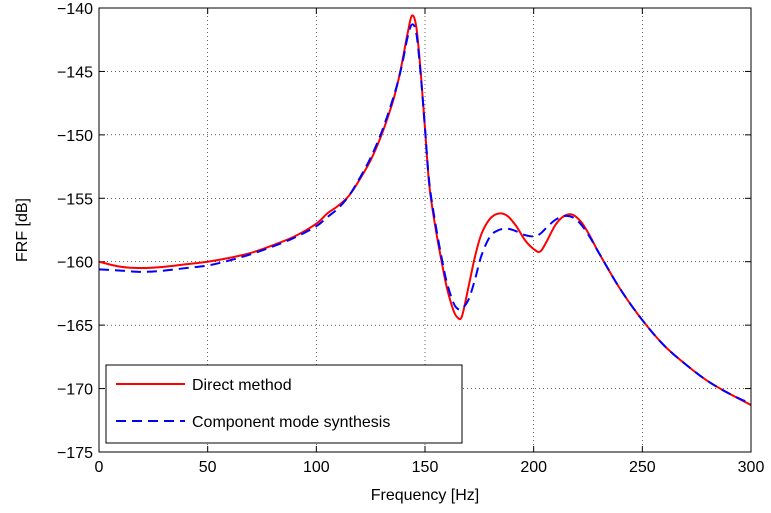 Image resolution: width=771 pixels, height=513 pixels. I want to click on legend-box, so click(284, 404).